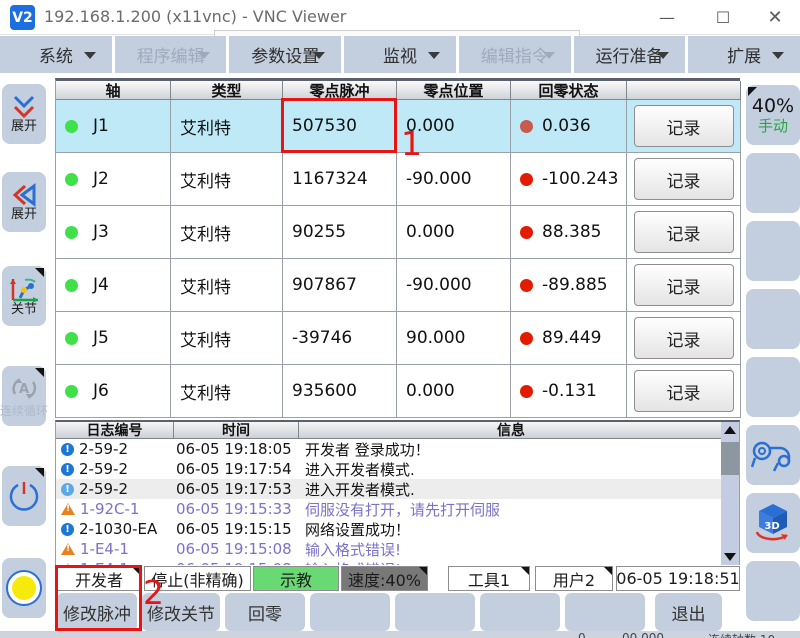 This screenshot has height=638, width=800. I want to click on exit-button: 退出, so click(688, 612).